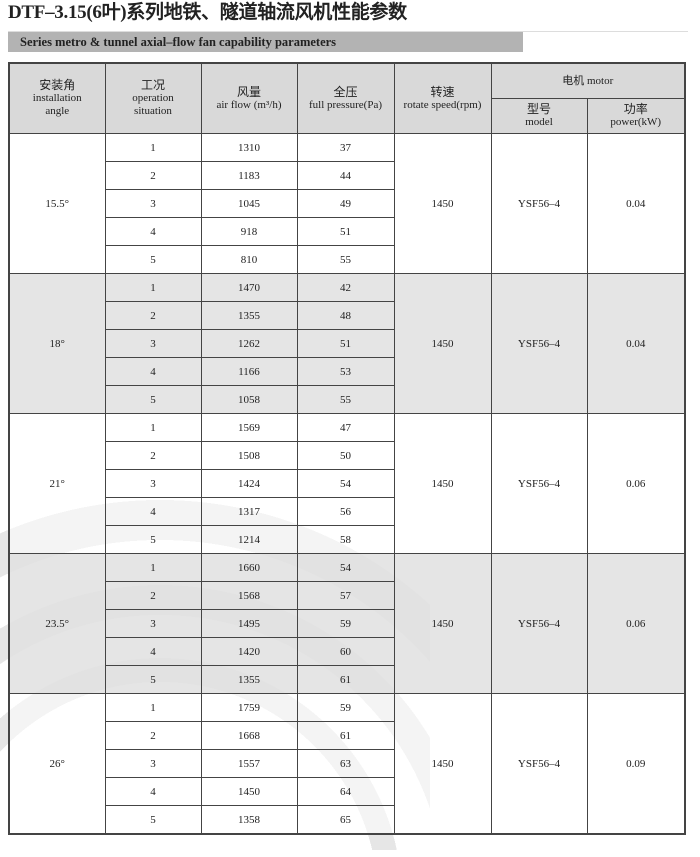 The image size is (700, 857). I want to click on airflow-cell: 1045, so click(249, 203).